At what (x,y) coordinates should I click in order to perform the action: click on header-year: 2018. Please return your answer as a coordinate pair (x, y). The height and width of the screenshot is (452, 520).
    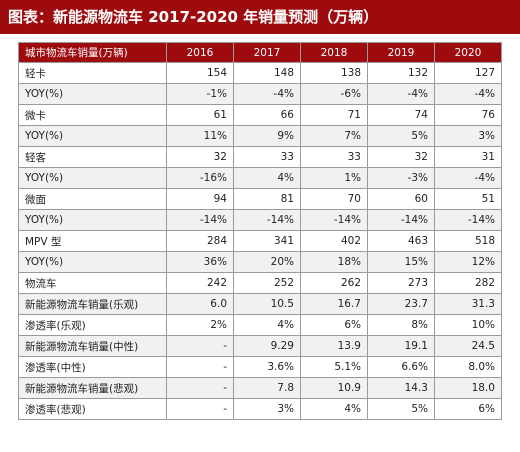
    Looking at the image, I should click on (334, 52).